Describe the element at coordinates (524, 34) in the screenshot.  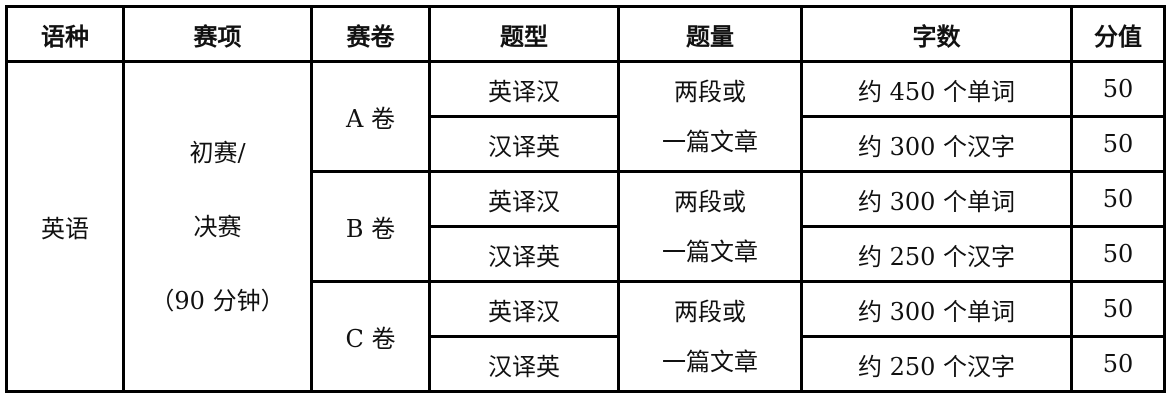
I see `header-type: 题型` at that location.